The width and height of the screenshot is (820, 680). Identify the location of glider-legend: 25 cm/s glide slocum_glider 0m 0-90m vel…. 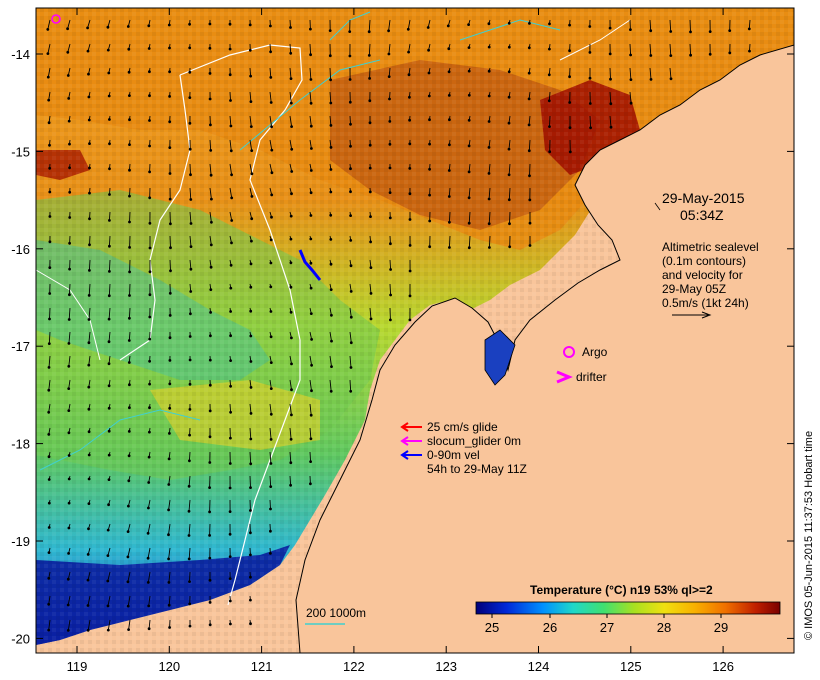
(463, 448).